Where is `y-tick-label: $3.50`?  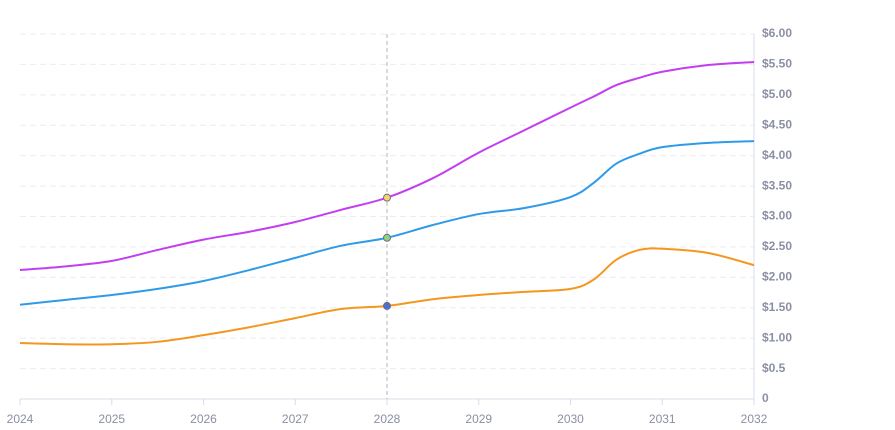 y-tick-label: $3.50 is located at coordinates (777, 185).